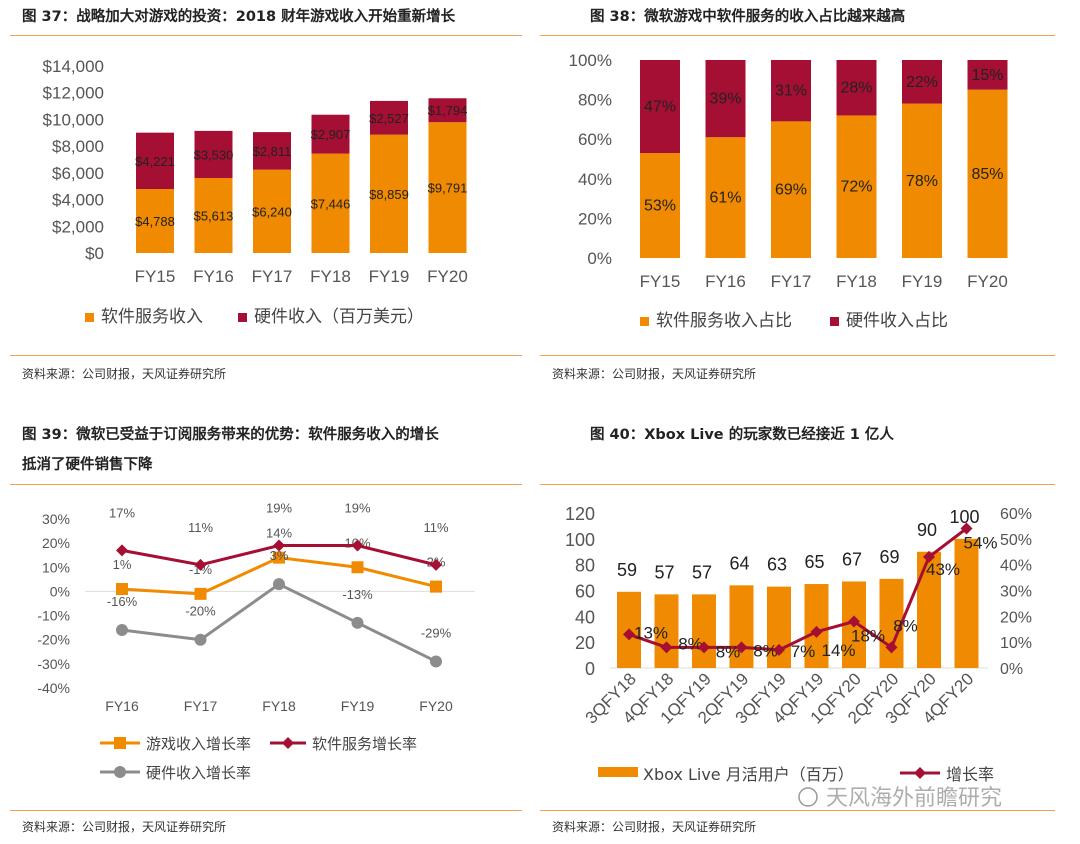  Describe the element at coordinates (364, 744) in the screenshot. I see `legend-label: 软件服务增长率` at that location.